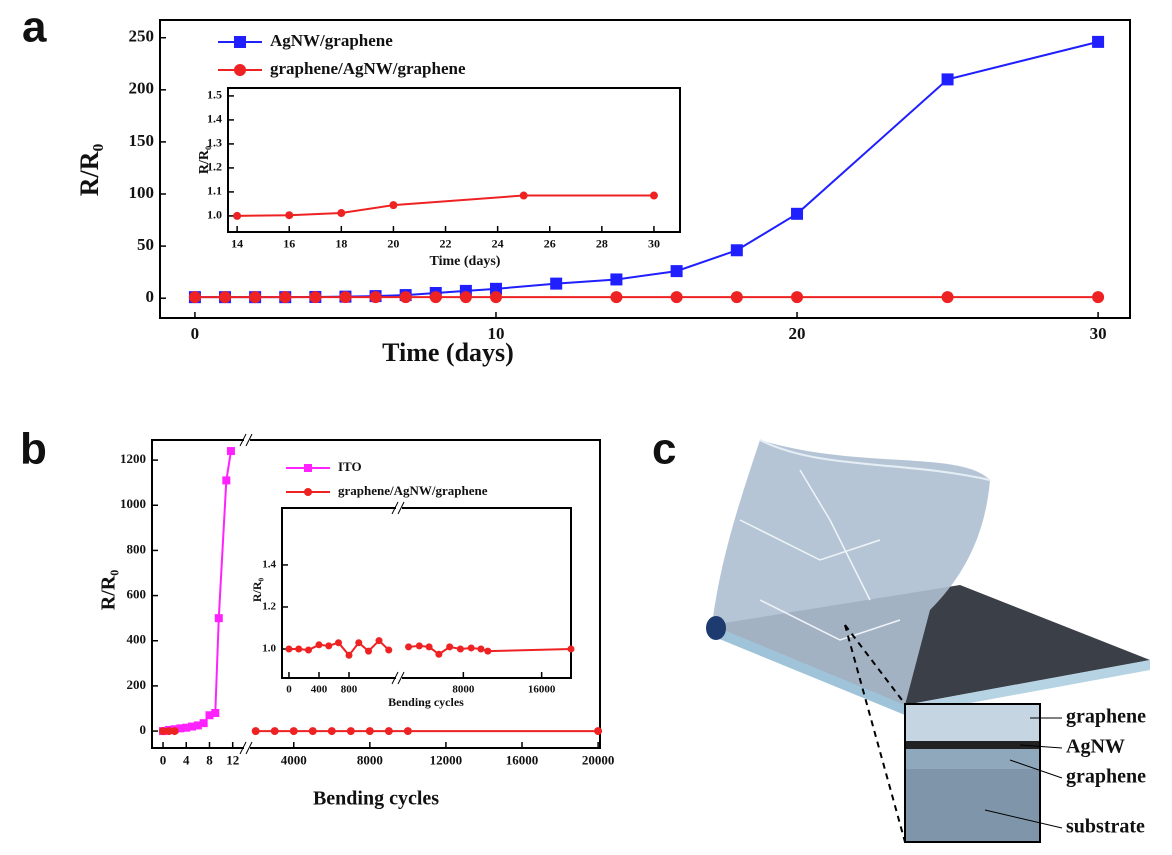 This screenshot has height=855, width=1172. Describe the element at coordinates (237, 244) in the screenshot. I see `x-tick-label: 14` at that location.